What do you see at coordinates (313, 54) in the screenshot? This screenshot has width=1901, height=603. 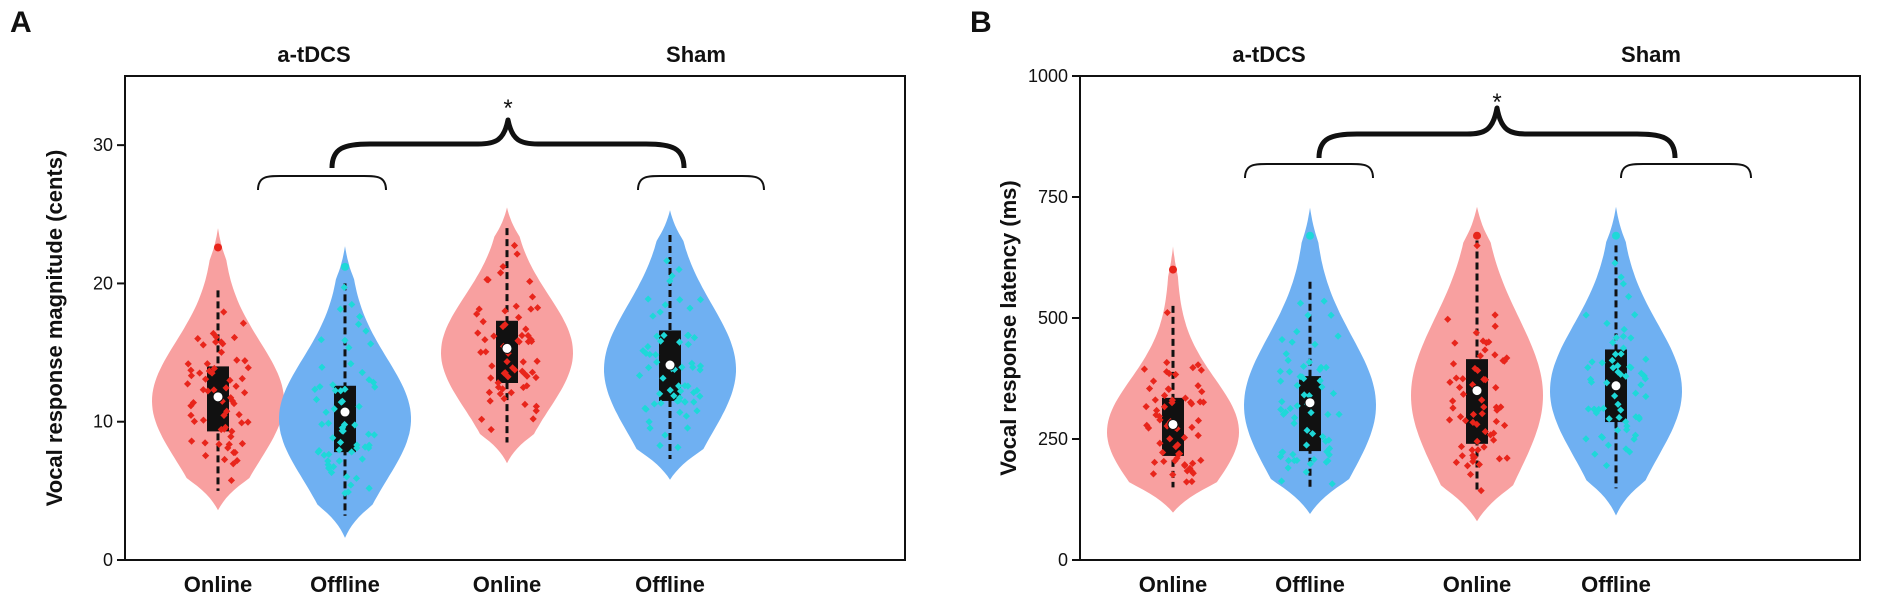 I see `group-label-atdcs-a: a-tDCS` at bounding box center [313, 54].